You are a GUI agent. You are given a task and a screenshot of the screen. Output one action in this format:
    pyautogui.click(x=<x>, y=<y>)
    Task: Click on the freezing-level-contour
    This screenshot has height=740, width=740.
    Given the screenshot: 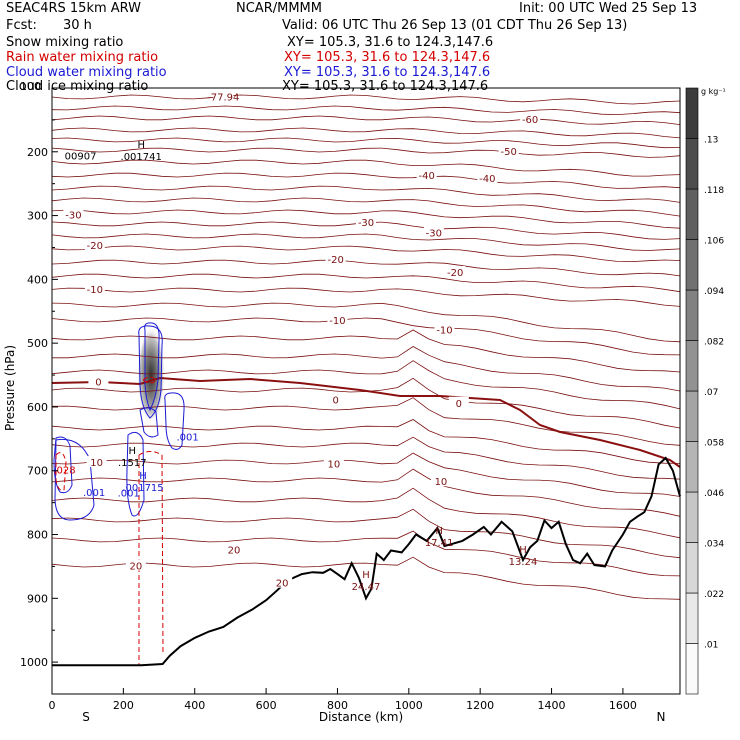 What is the action you would take?
    pyautogui.click(x=366, y=422)
    